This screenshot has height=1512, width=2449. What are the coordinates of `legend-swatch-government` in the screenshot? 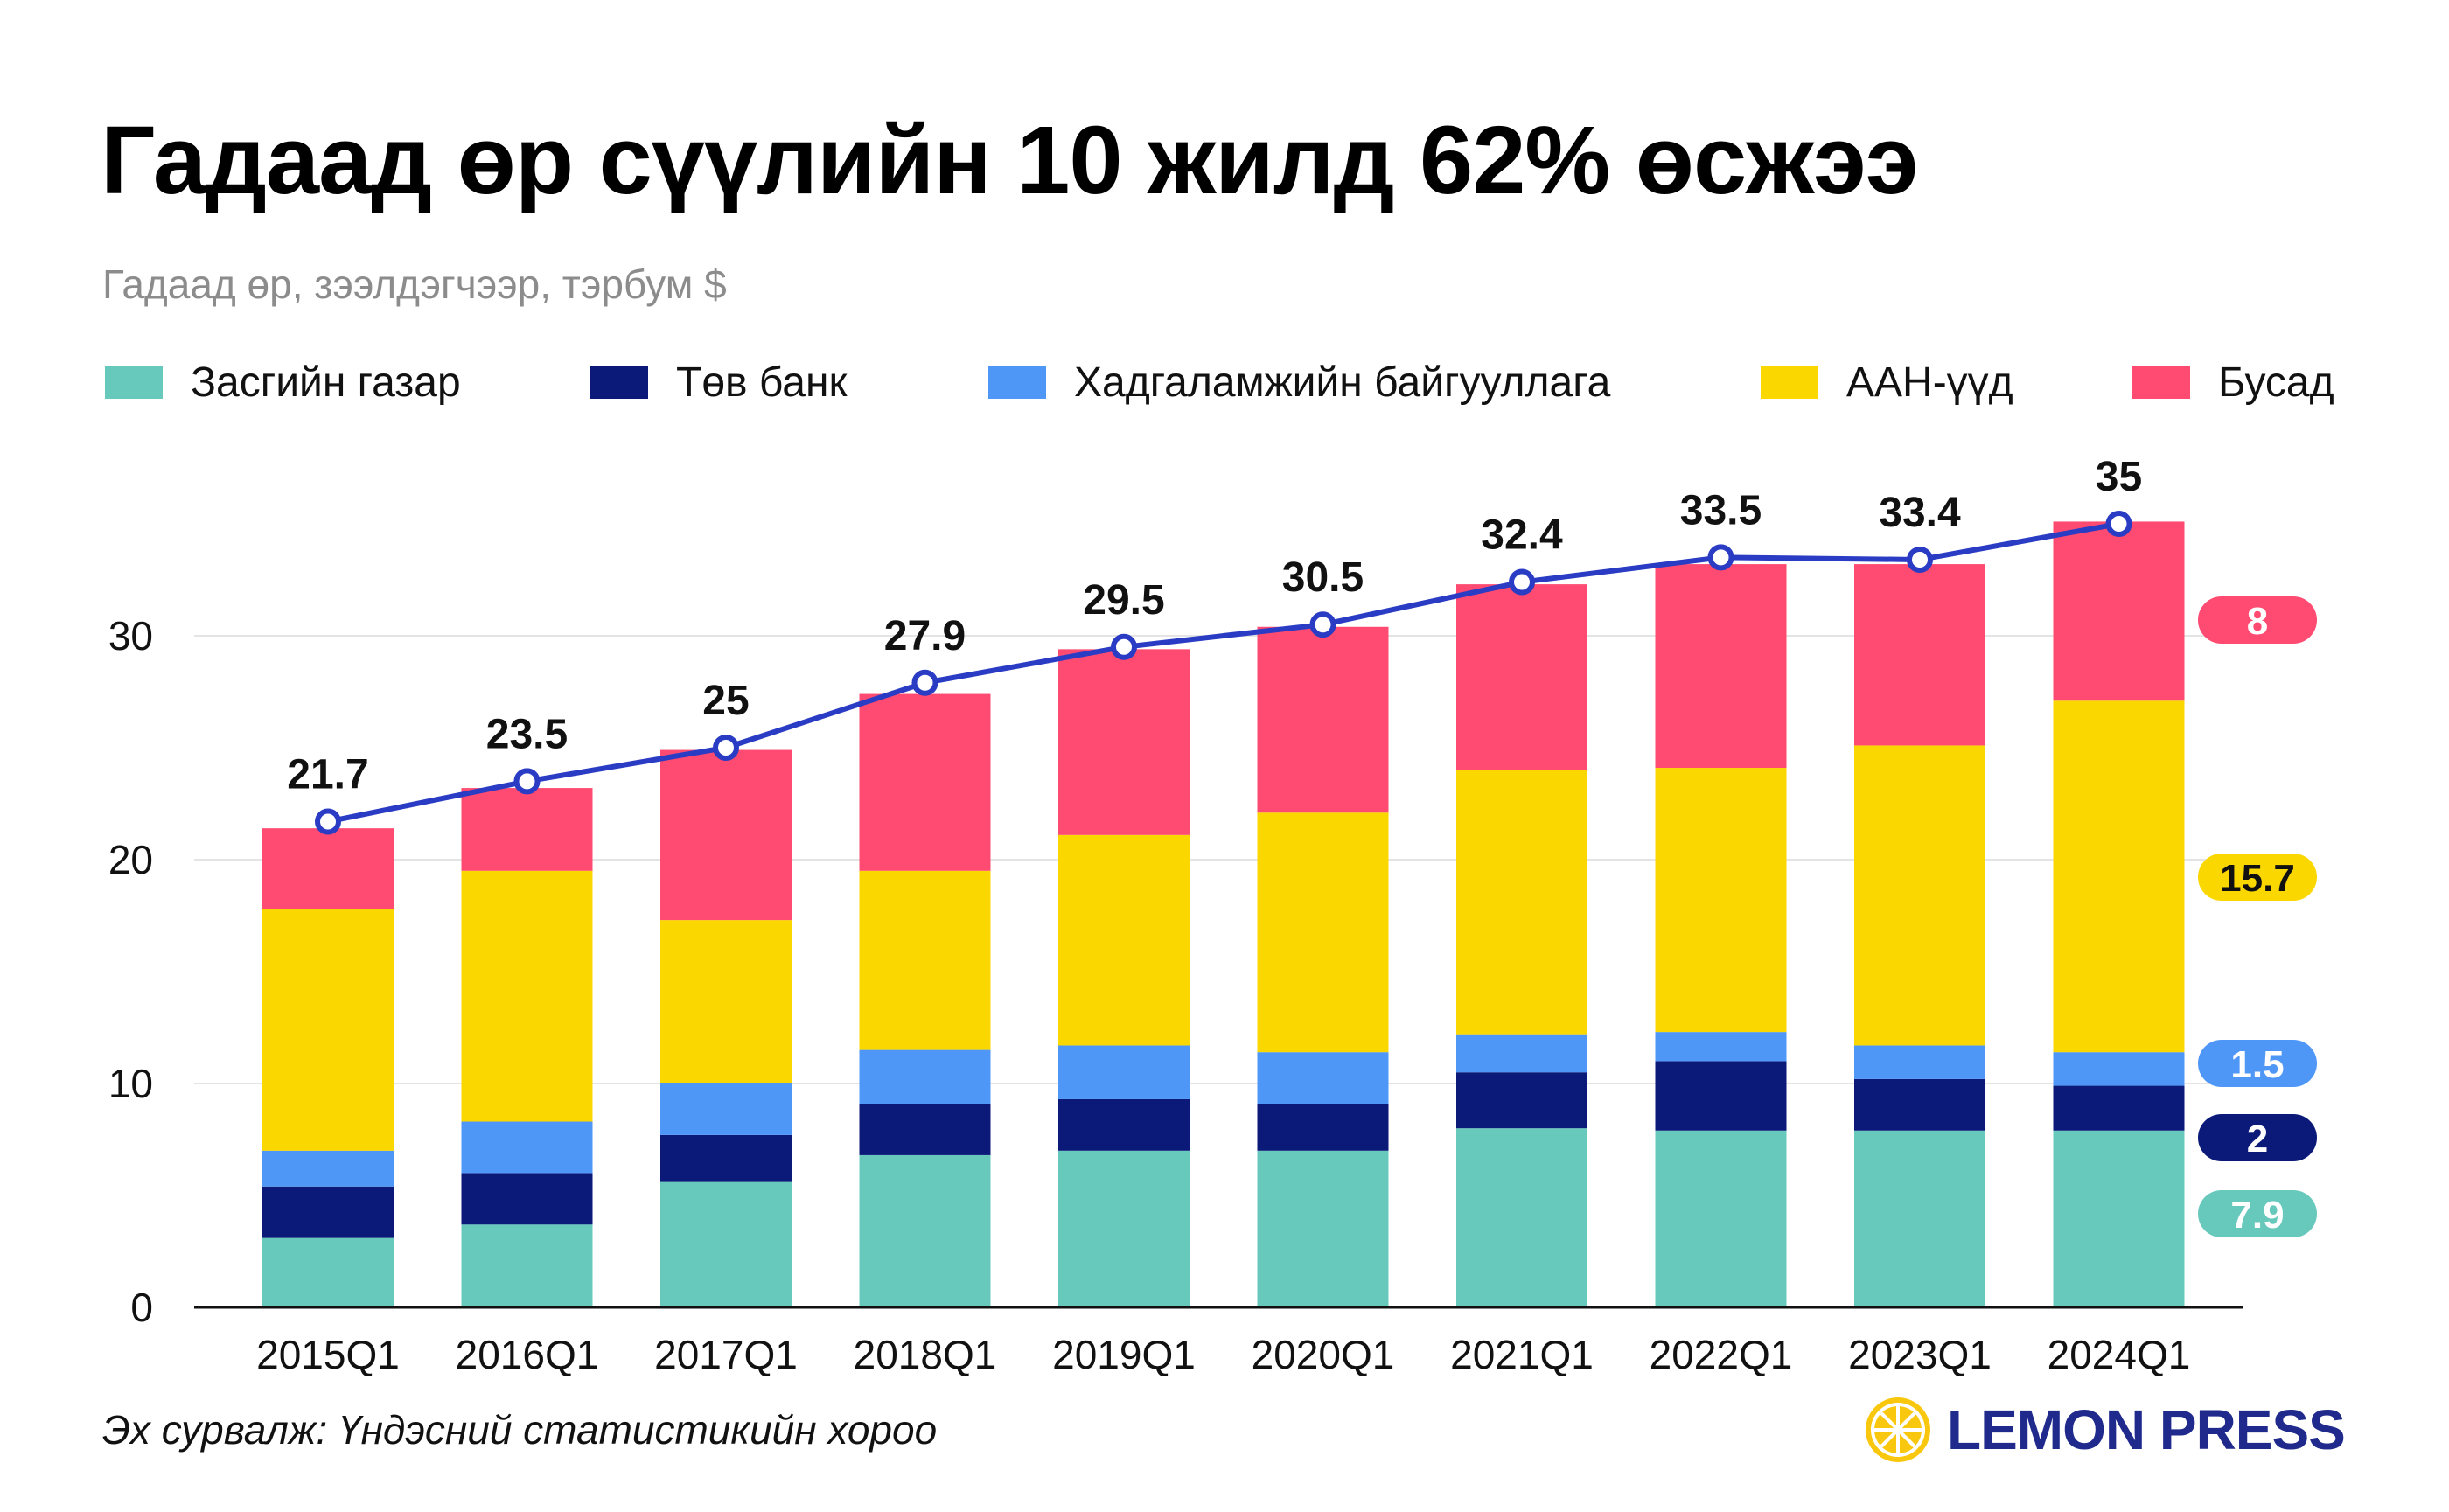 It's located at (134, 383).